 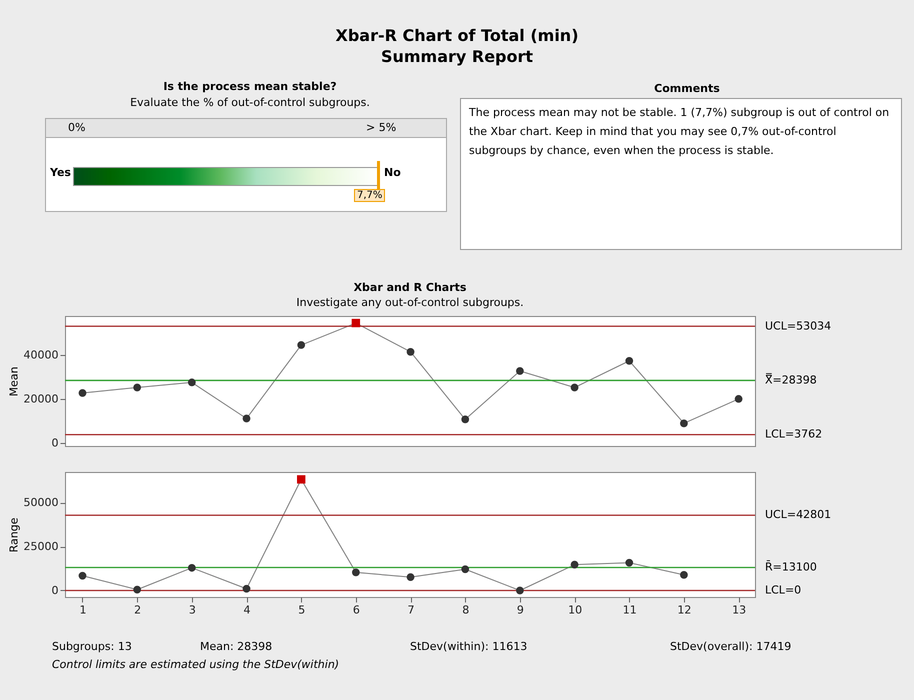 I want to click on ref-line-label: R̄=13100, so click(x=791, y=566).